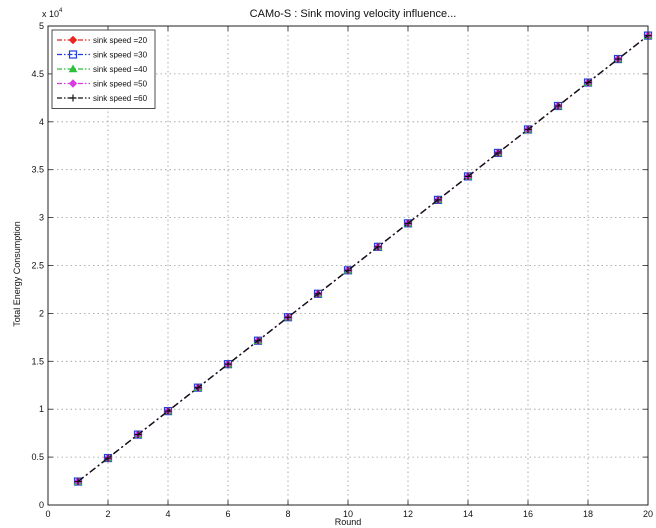  What do you see at coordinates (348, 522) in the screenshot?
I see `x-axis-label: Round` at bounding box center [348, 522].